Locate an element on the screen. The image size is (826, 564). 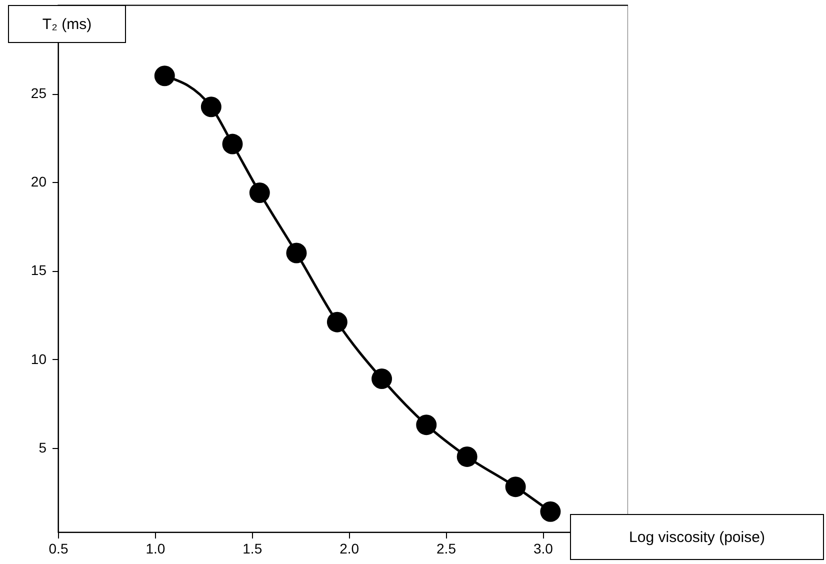
y-tick-label: 10 is located at coordinates (38, 358).